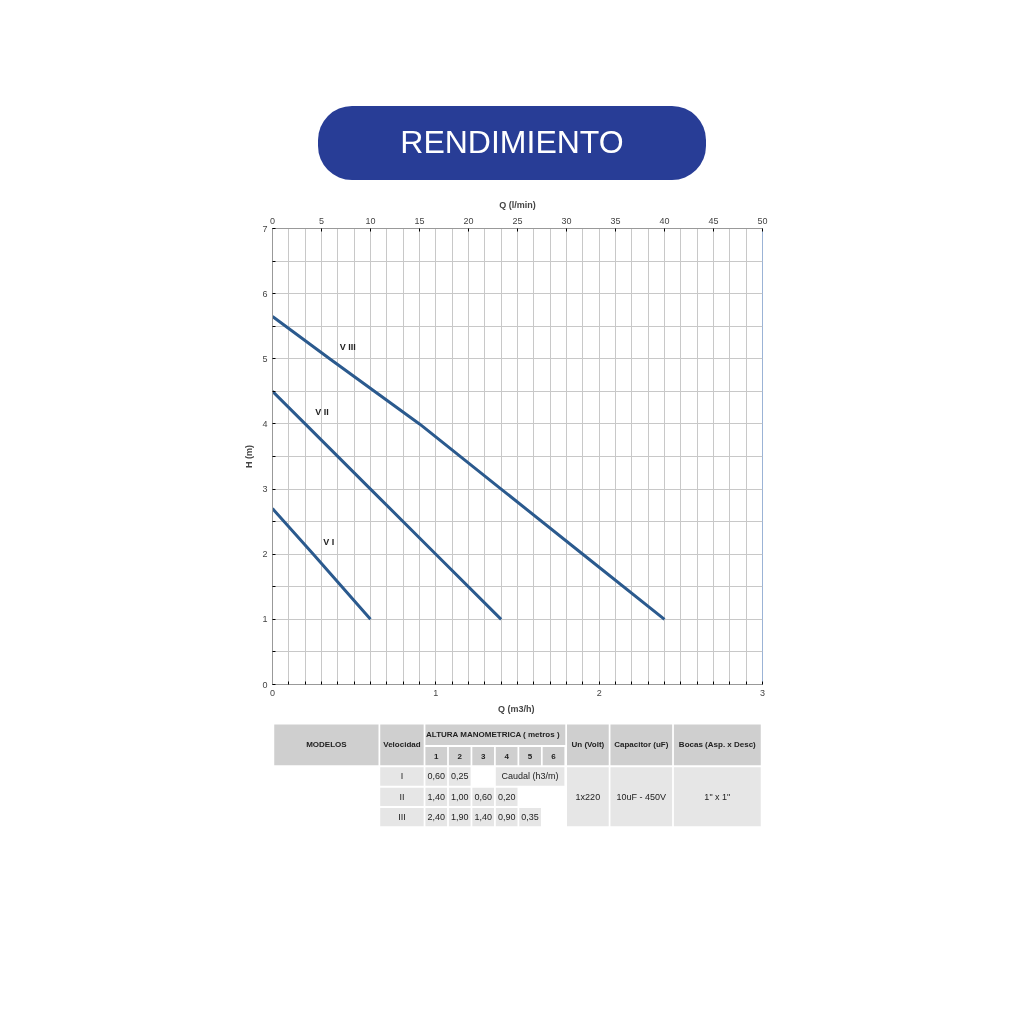 This screenshot has height=1024, width=1024. Describe the element at coordinates (588, 796) in the screenshot. I see `text: 1x220` at that location.